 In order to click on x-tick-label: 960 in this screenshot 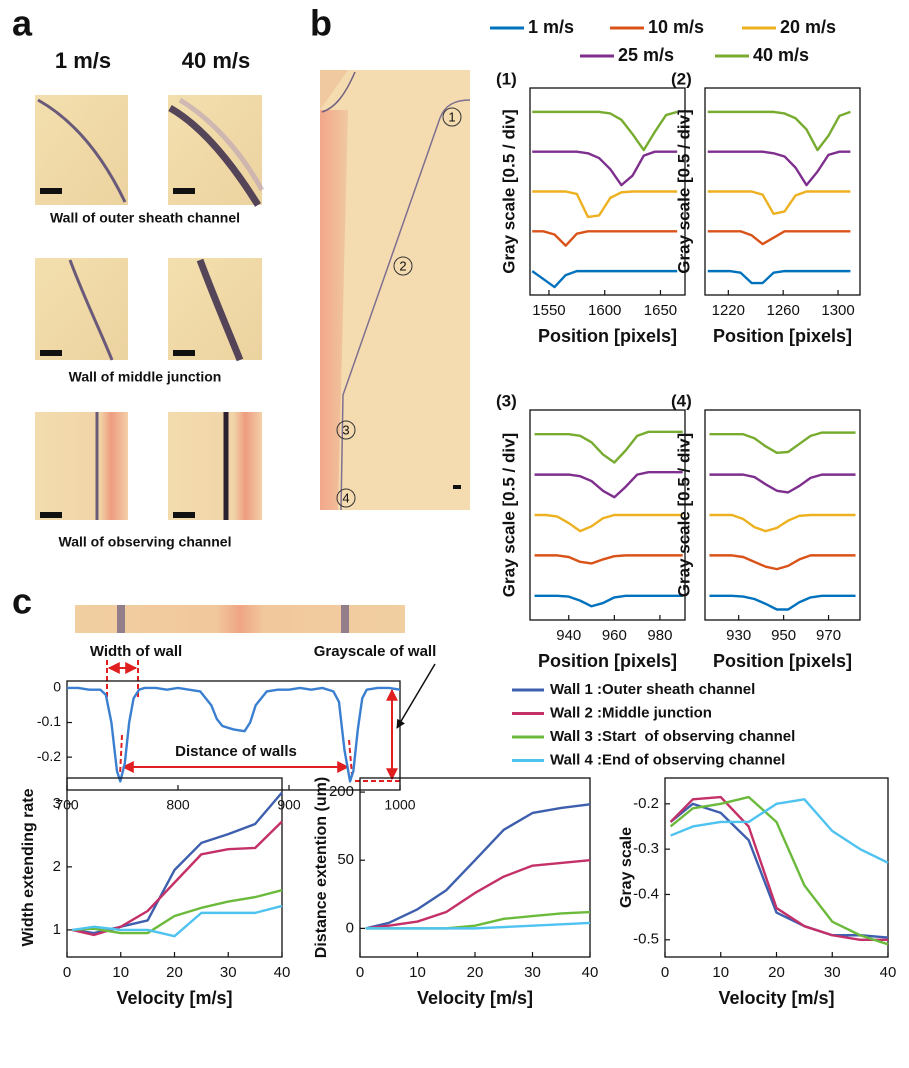, I will do `click(614, 635)`.